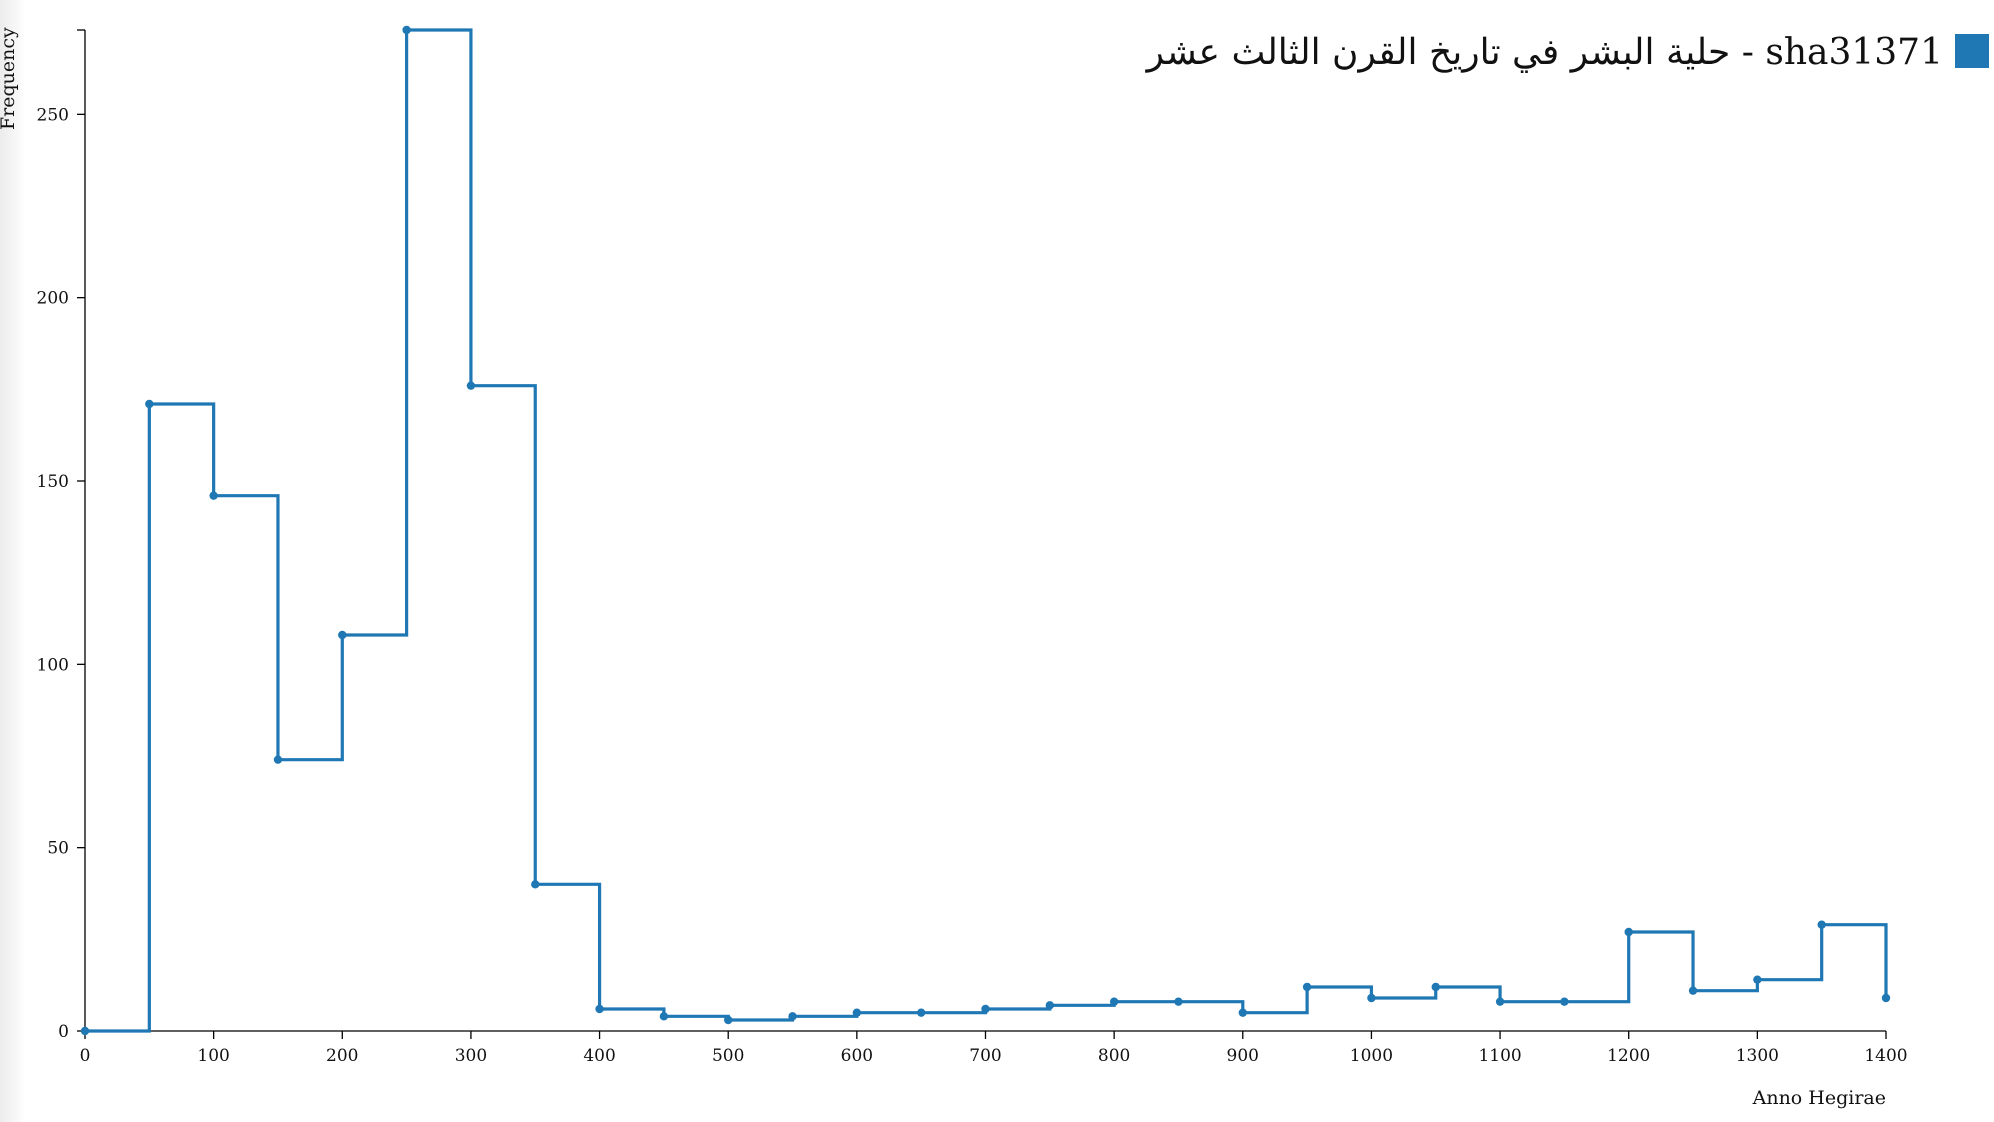  What do you see at coordinates (1371, 1056) in the screenshot?
I see `x-tick-label: 1000` at bounding box center [1371, 1056].